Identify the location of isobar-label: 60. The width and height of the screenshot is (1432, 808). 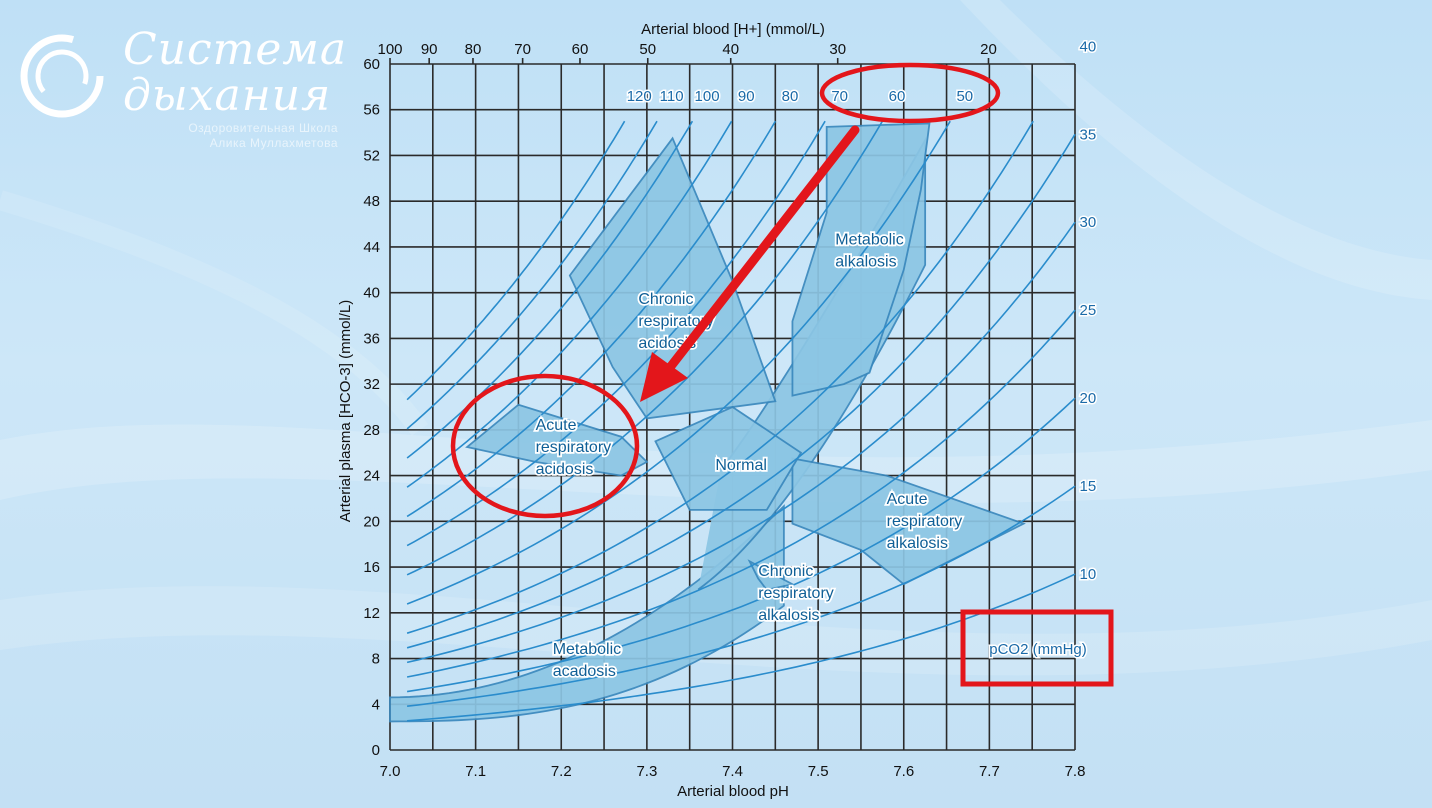
(897, 96).